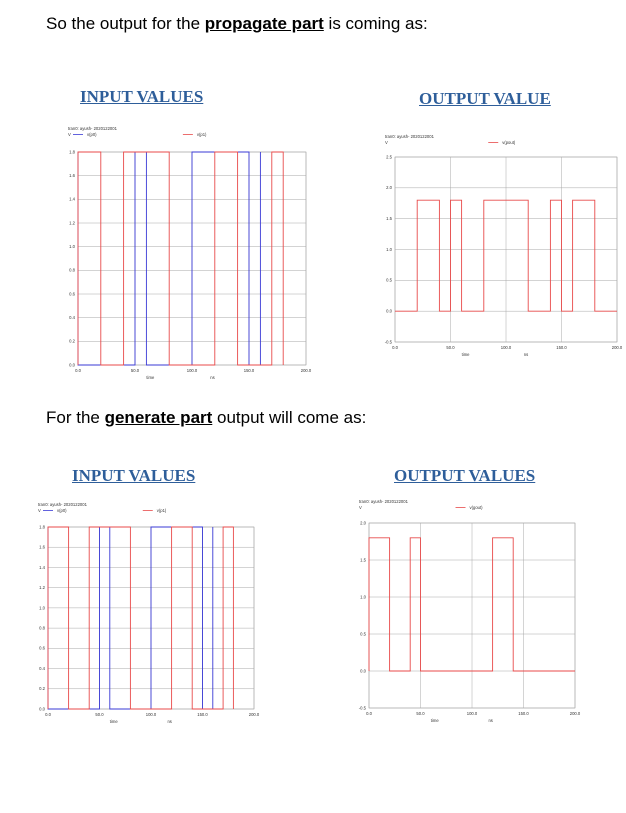 This screenshot has width=626, height=813. What do you see at coordinates (389, 156) in the screenshot?
I see `y-tick-label: 2.5` at bounding box center [389, 156].